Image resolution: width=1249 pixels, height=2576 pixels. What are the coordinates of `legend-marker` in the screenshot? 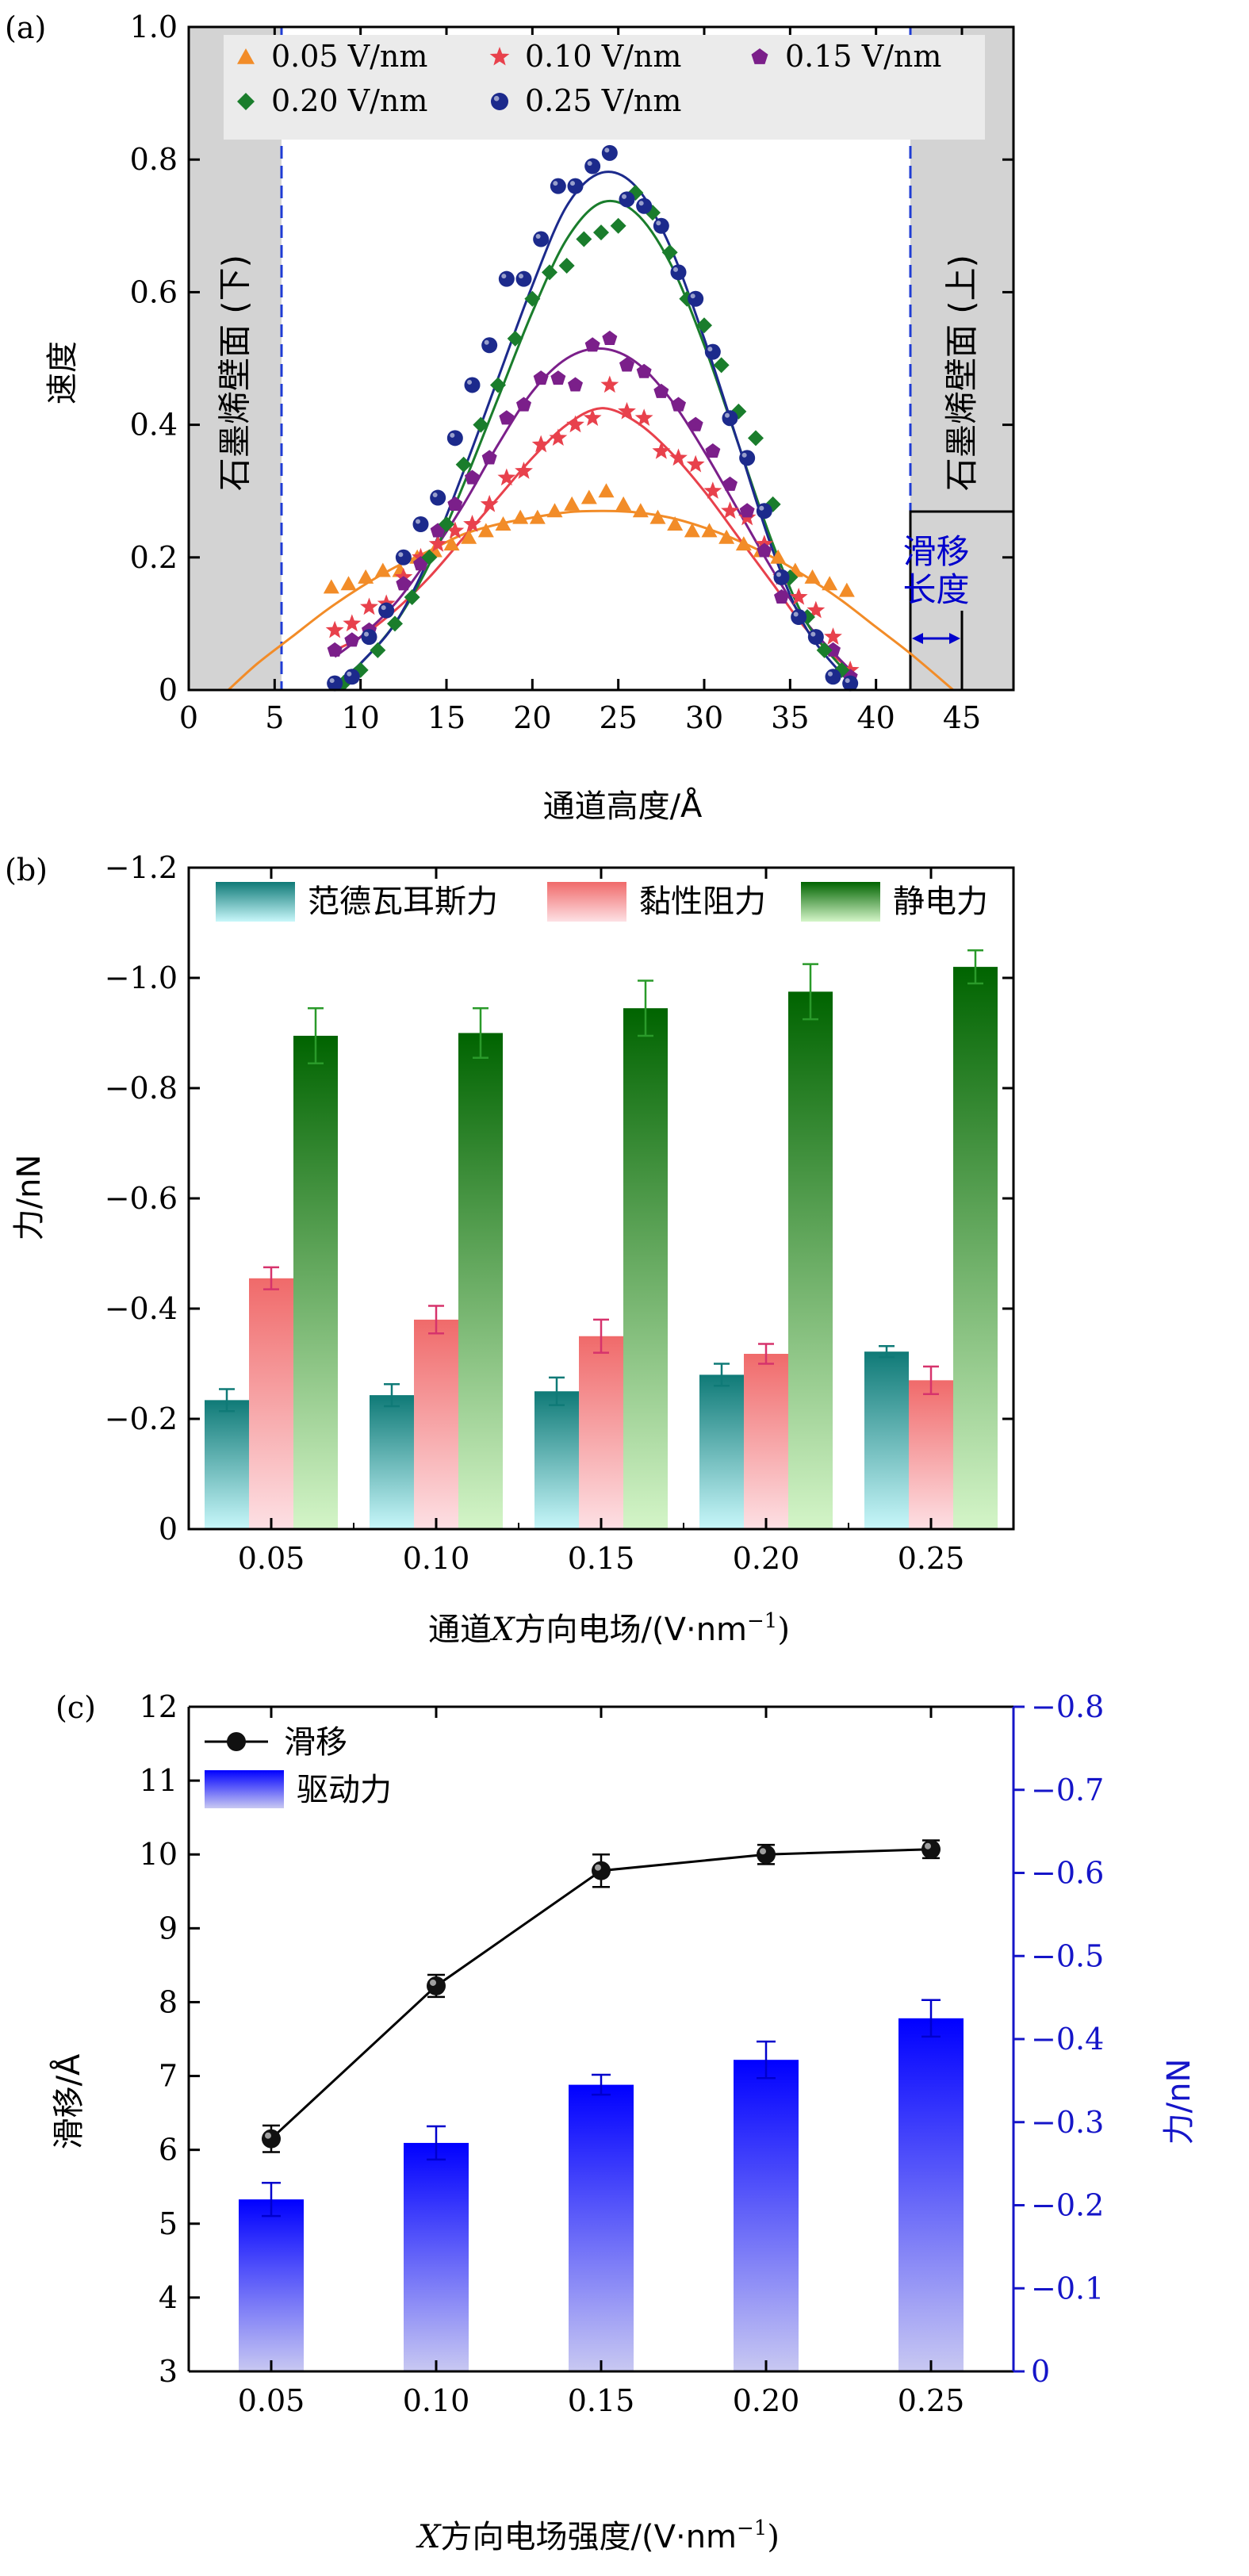 It's located at (499, 56).